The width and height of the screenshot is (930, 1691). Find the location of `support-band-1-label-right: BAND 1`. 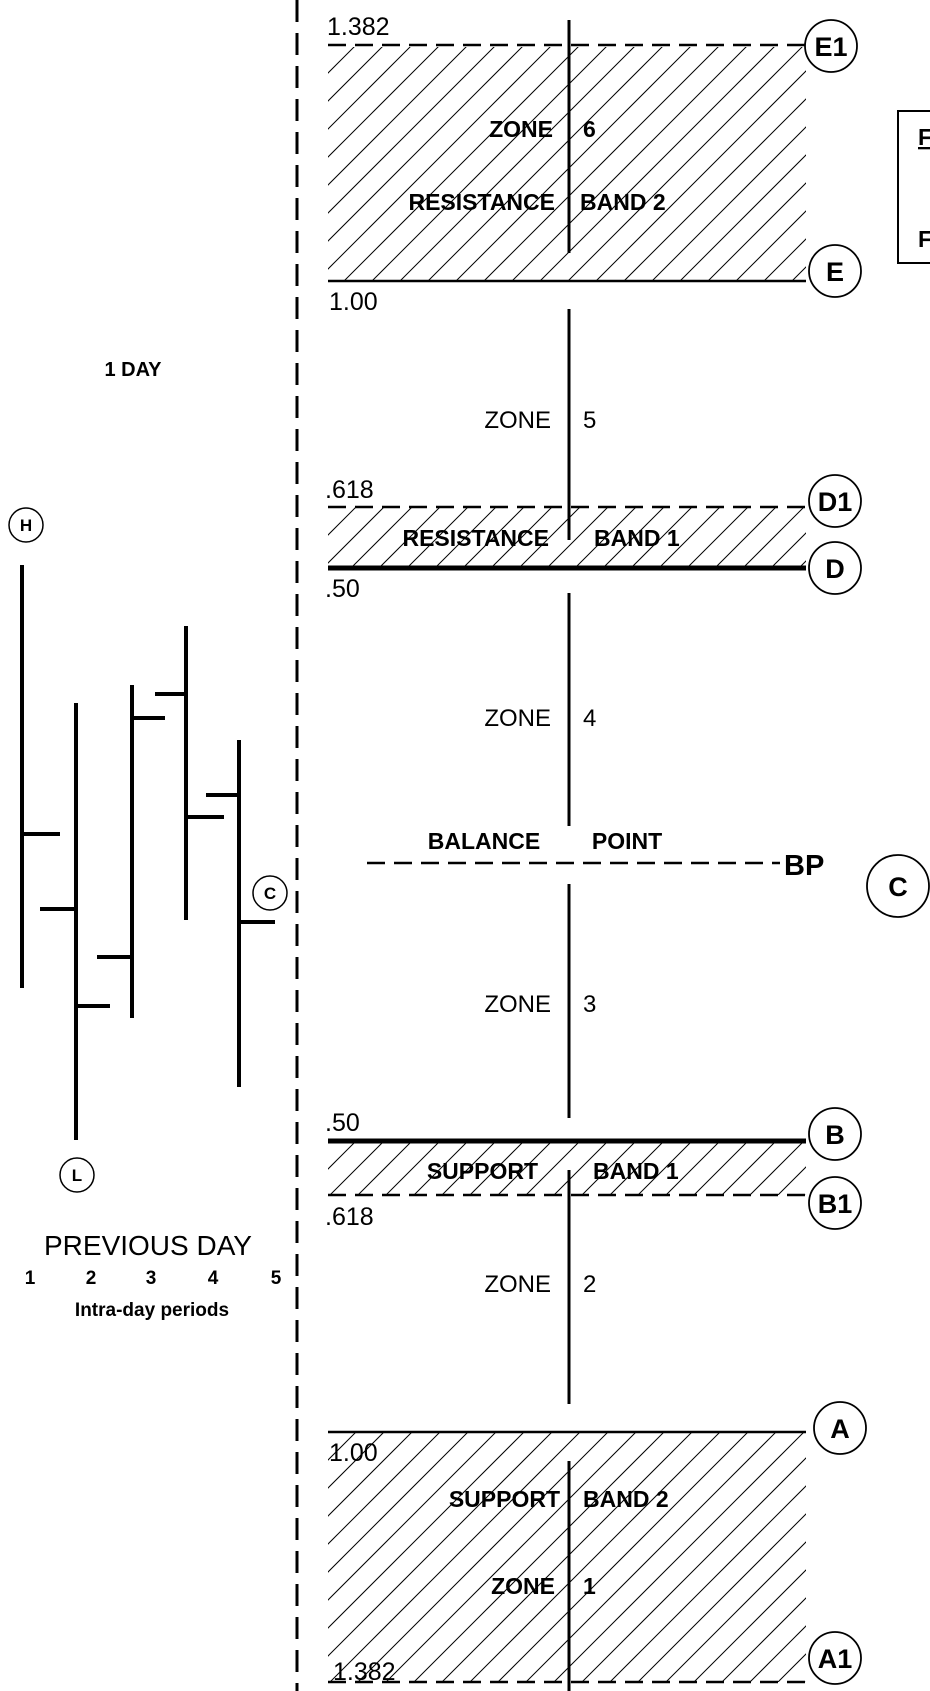

support-band-1-label-right: BAND 1 is located at coordinates (636, 1171).